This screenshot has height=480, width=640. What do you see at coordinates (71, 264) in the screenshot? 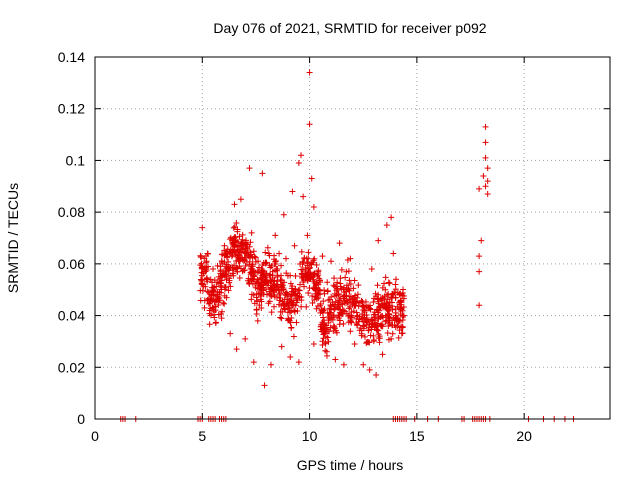
I see `y-tick-label: 0.06` at bounding box center [71, 264].